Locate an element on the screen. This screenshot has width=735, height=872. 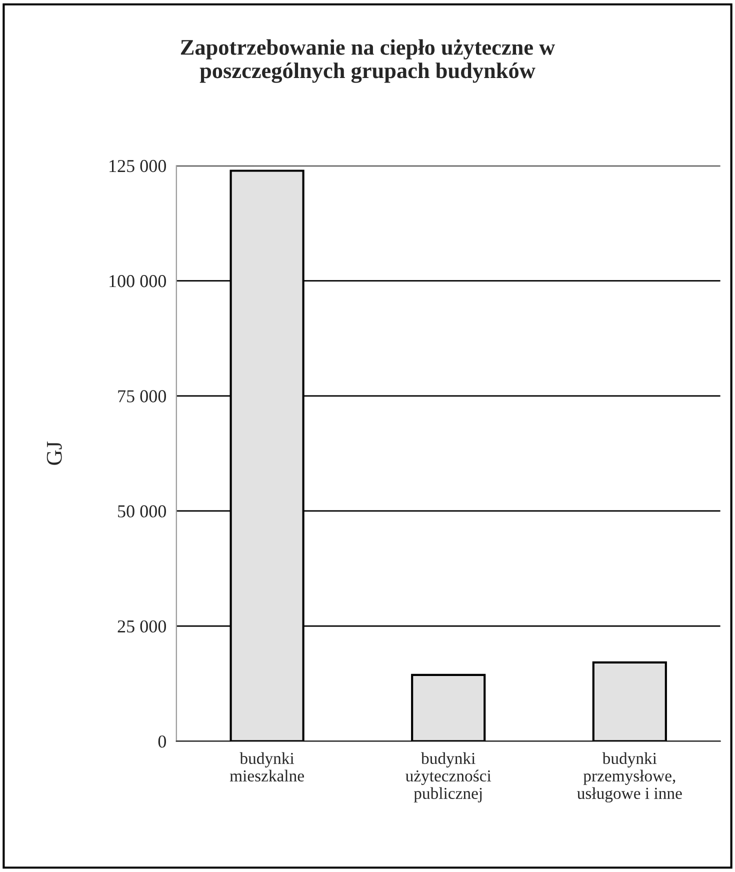
y-tick-label: 0 is located at coordinates (162, 741).